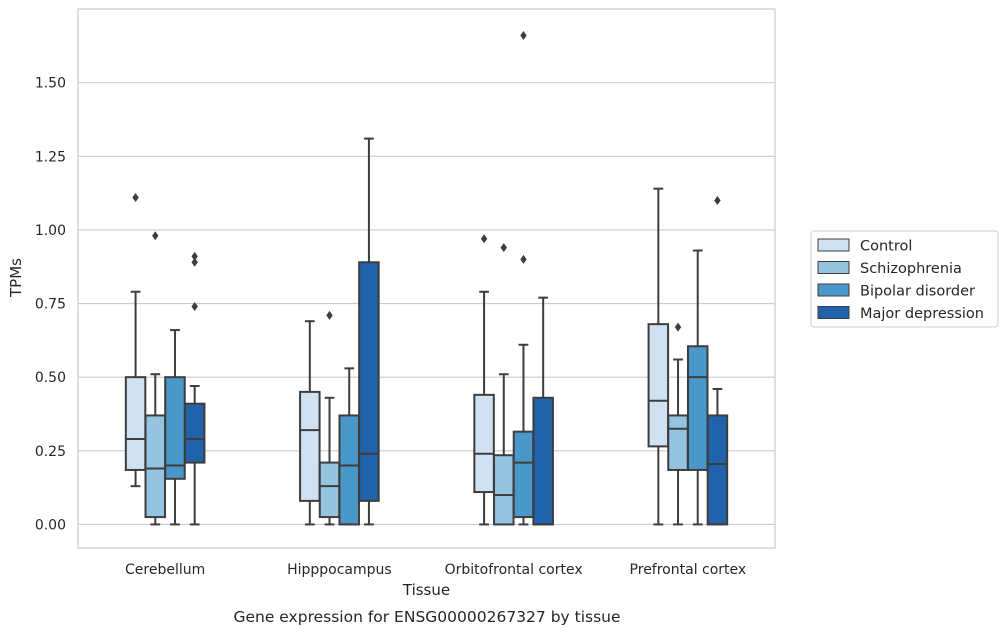 This screenshot has width=1007, height=634. What do you see at coordinates (426, 590) in the screenshot?
I see `x-axis-label: Tissue` at bounding box center [426, 590].